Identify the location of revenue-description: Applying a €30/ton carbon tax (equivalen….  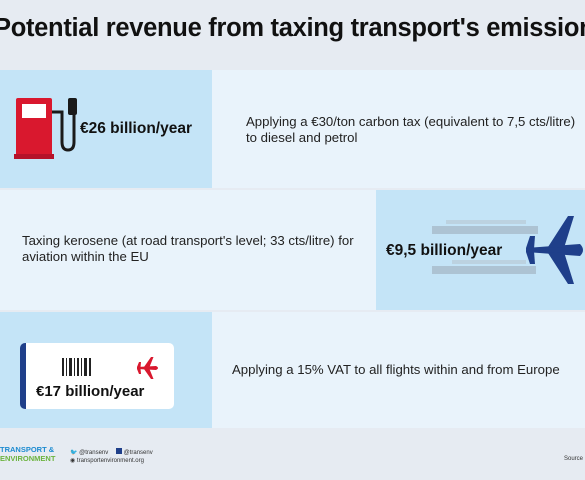
(411, 129).